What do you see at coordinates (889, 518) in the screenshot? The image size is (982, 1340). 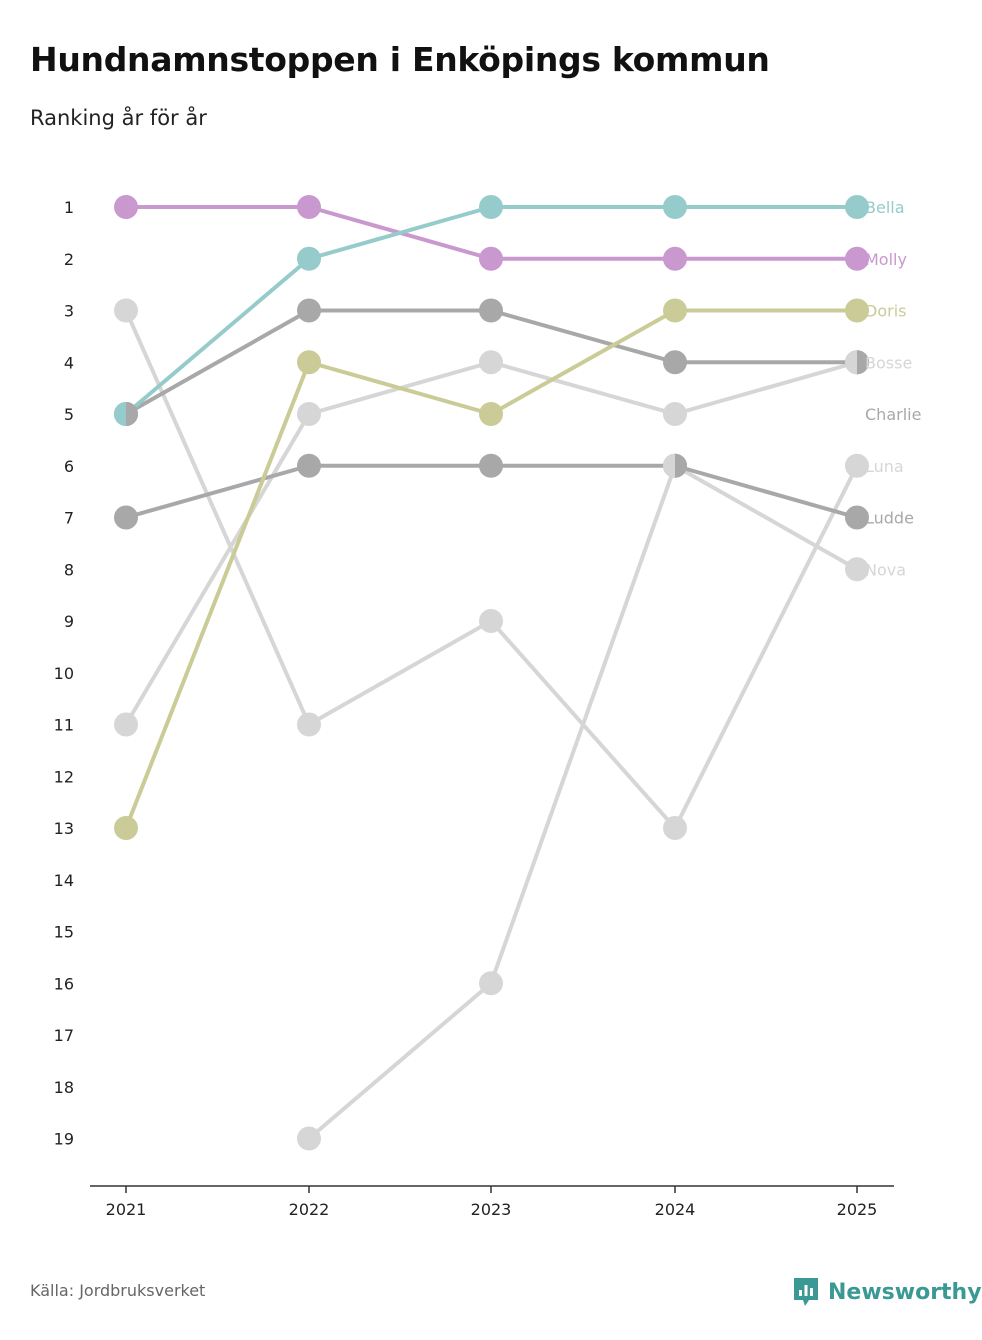 I see `end-label-ludde: Ludde` at bounding box center [889, 518].